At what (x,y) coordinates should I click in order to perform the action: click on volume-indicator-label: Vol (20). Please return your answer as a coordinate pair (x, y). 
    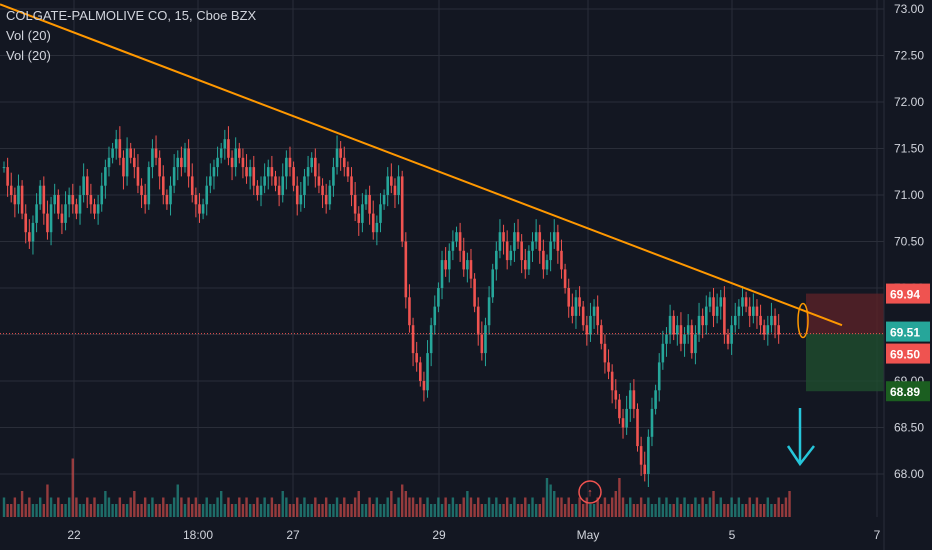
    Looking at the image, I should click on (28, 35).